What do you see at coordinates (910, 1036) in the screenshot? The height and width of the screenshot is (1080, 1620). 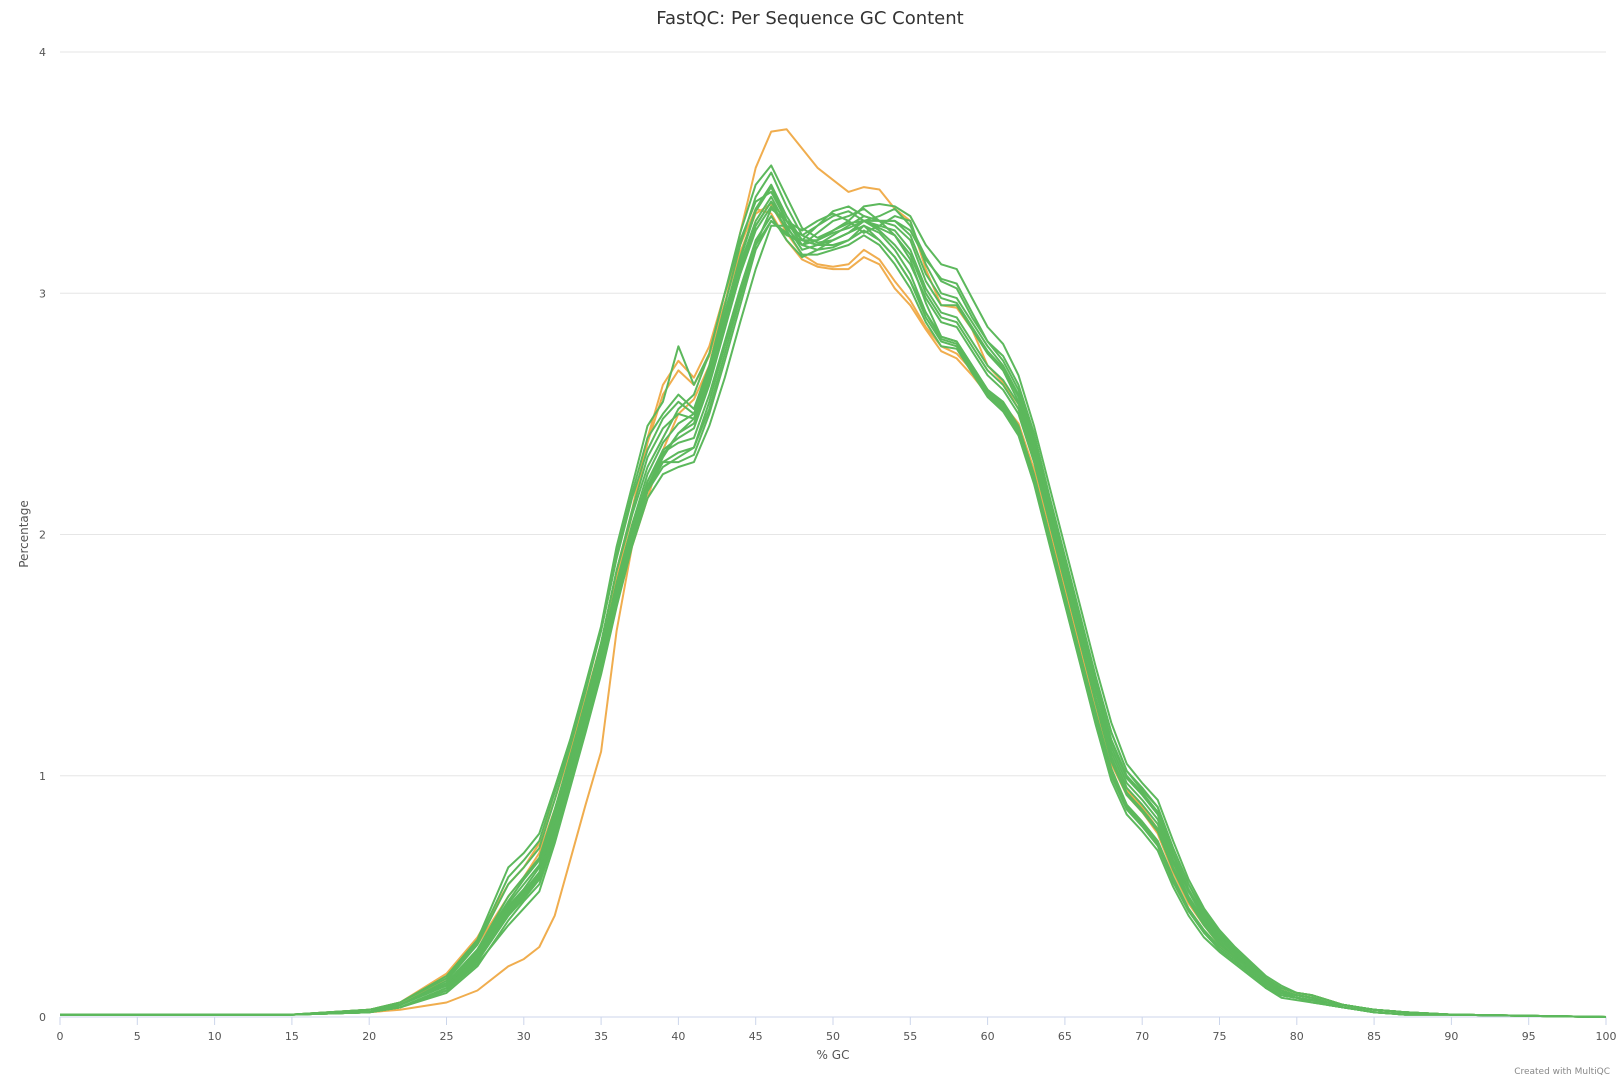 I see `x-tick-label: 55` at bounding box center [910, 1036].